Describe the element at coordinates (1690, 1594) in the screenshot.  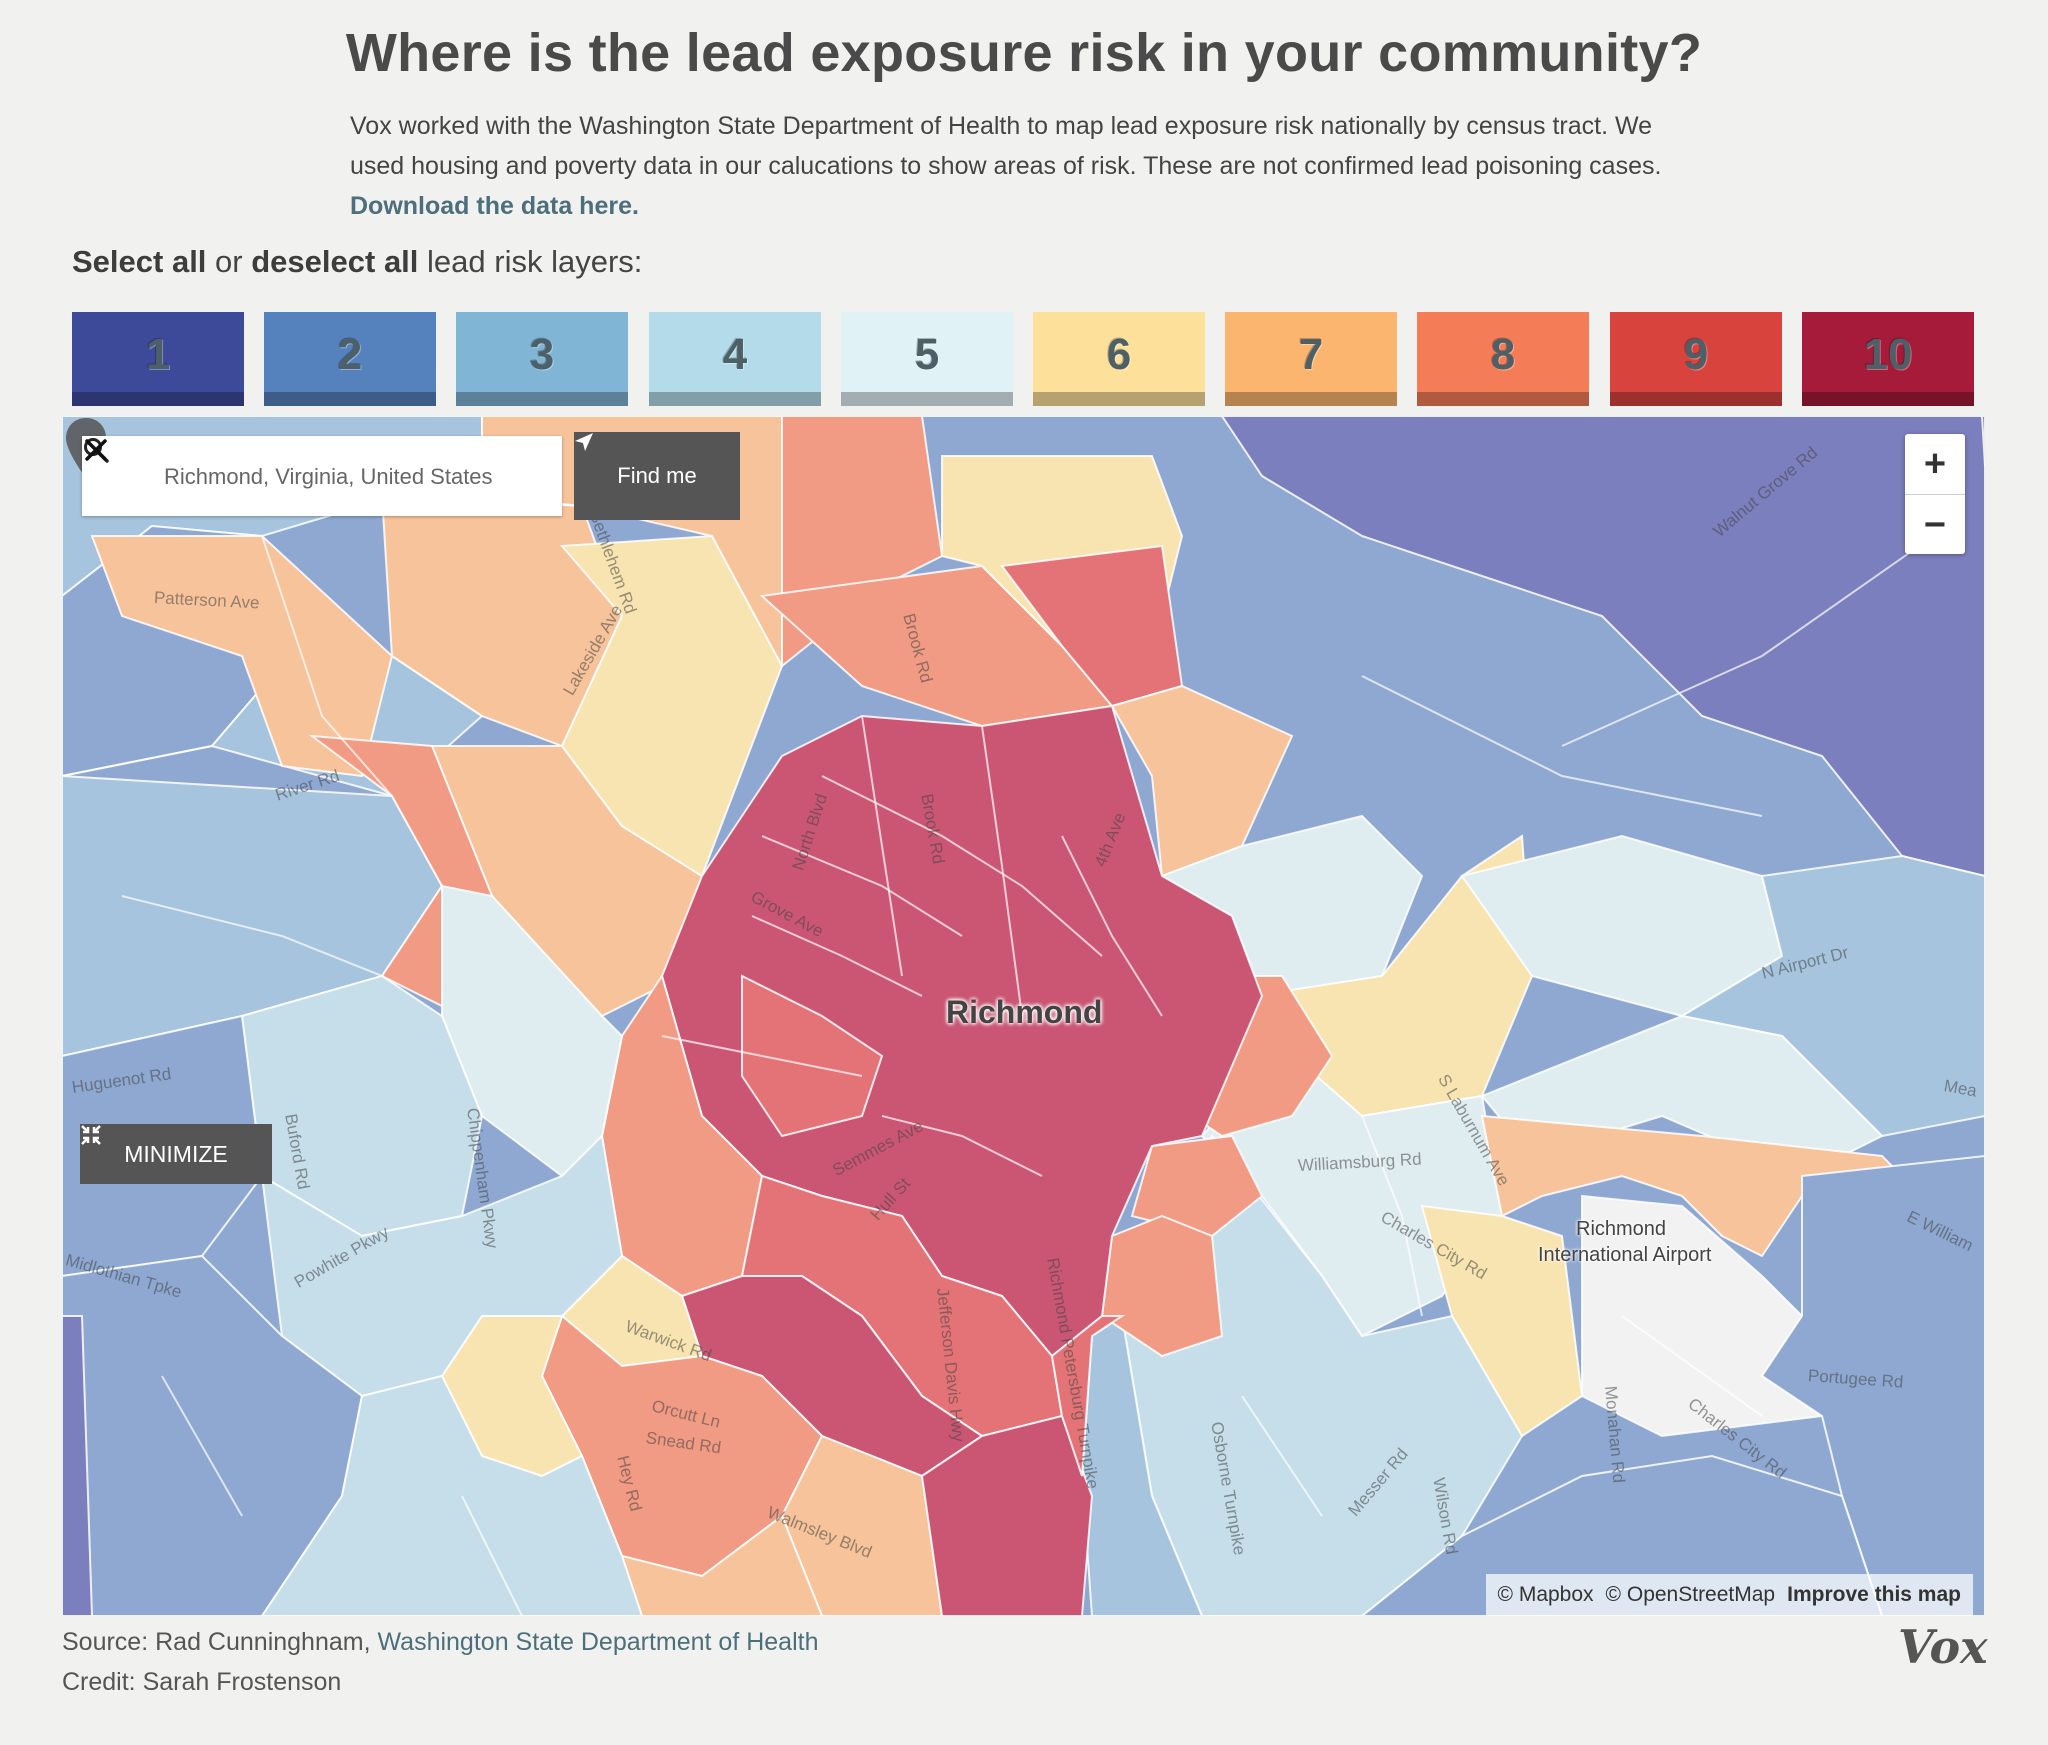
I see `osm-attribution-link: © OpenStreetMap` at that location.